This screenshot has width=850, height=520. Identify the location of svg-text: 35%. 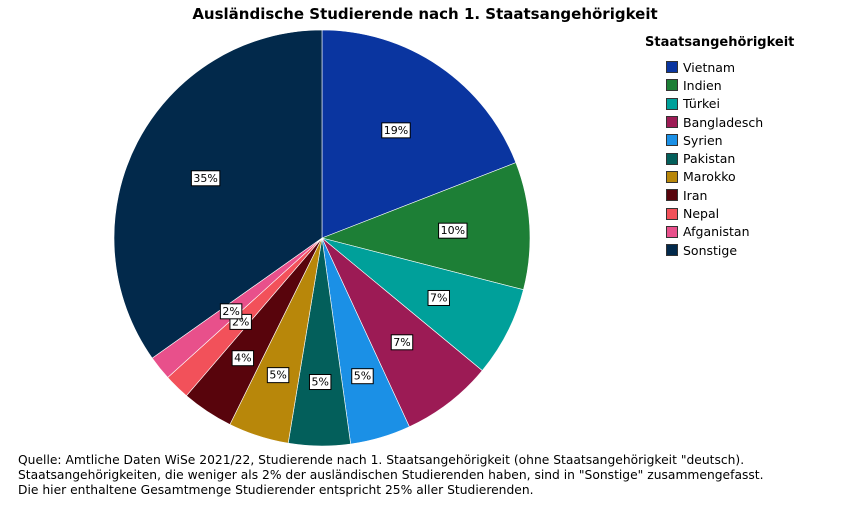
(205, 178).